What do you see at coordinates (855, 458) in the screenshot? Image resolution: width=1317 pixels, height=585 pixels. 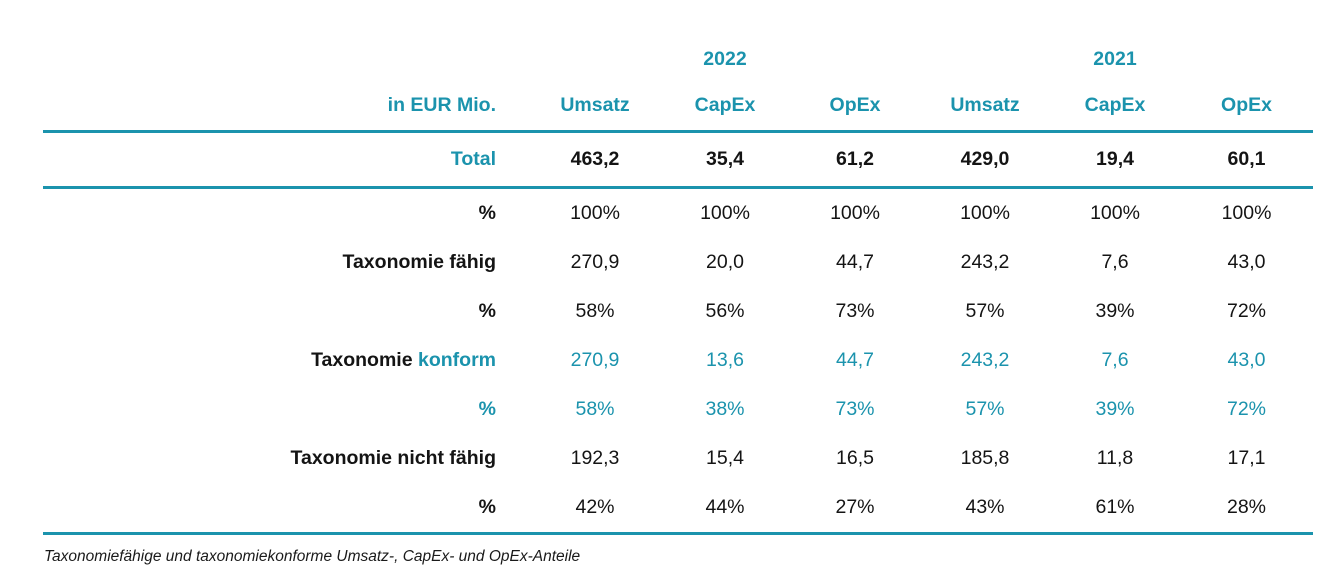 I see `cell: 16,5` at bounding box center [855, 458].